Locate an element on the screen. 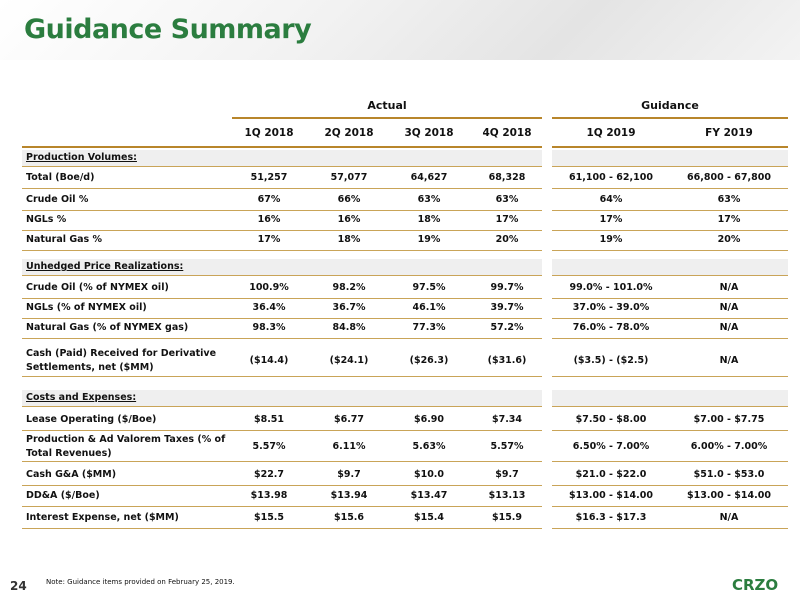 The height and width of the screenshot is (600, 800). column-header: 4Q 2018 is located at coordinates (507, 133).